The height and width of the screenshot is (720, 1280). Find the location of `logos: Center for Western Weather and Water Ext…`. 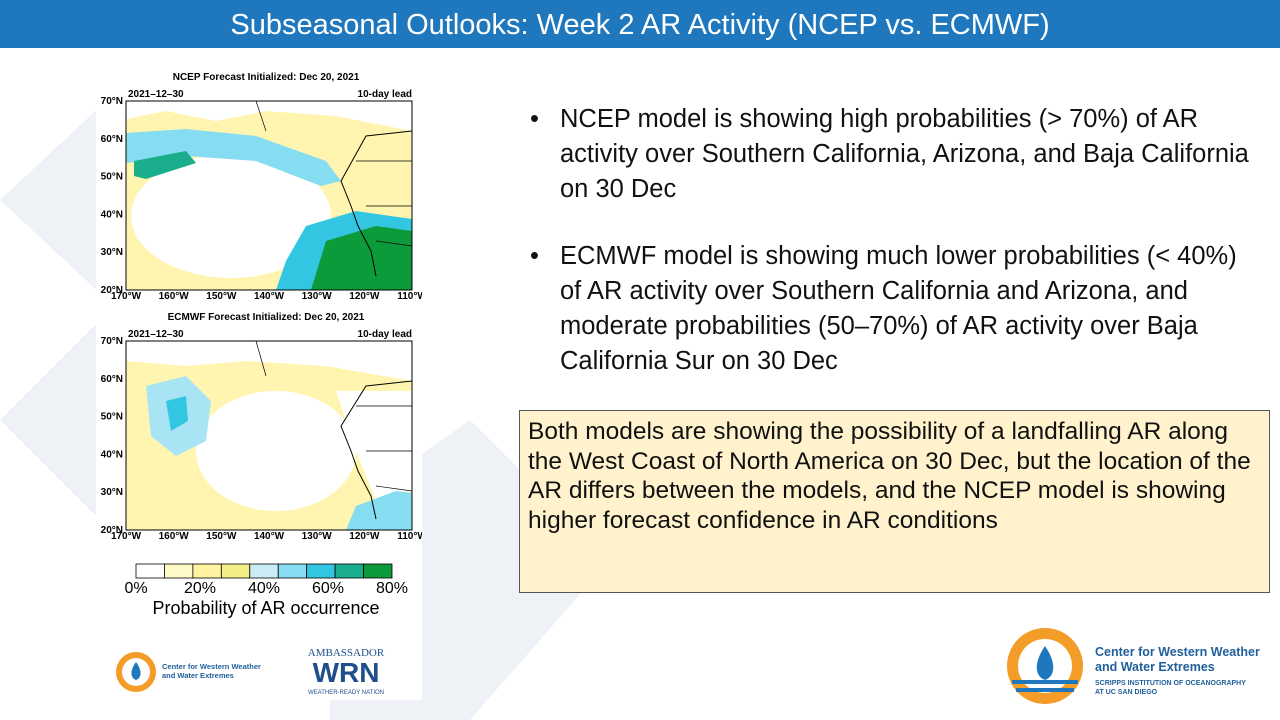

logos: Center for Western Weather and Water Ext… is located at coordinates (250, 671).